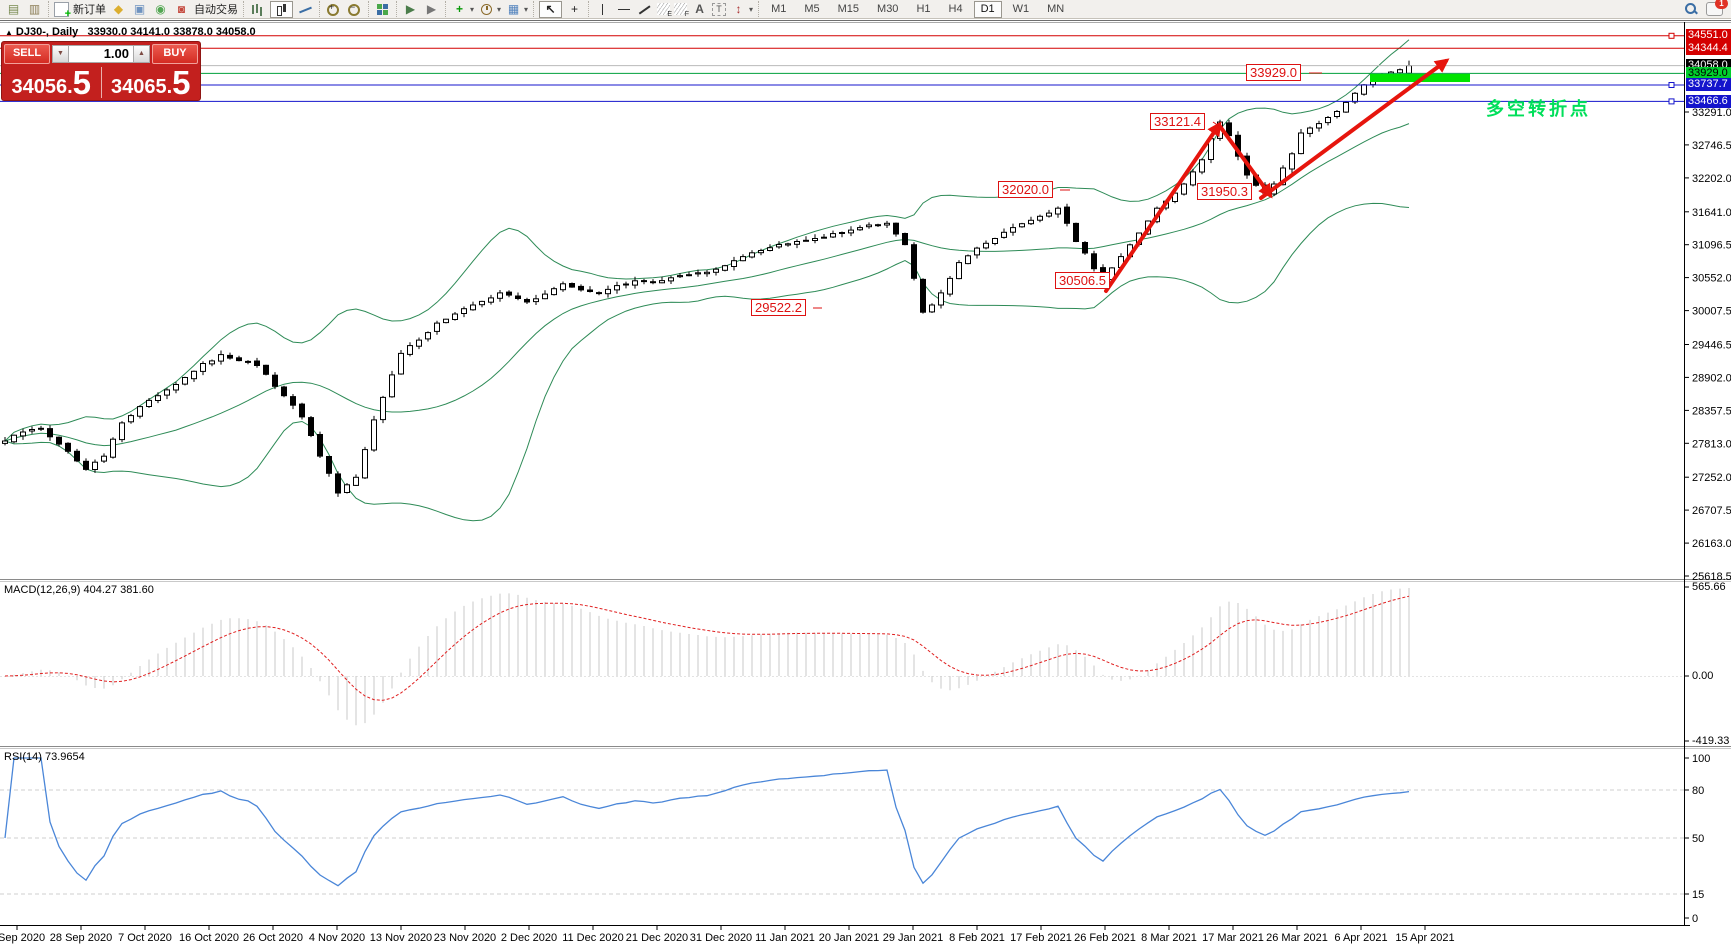  I want to click on buy-price-main: 34065, so click(138, 87).